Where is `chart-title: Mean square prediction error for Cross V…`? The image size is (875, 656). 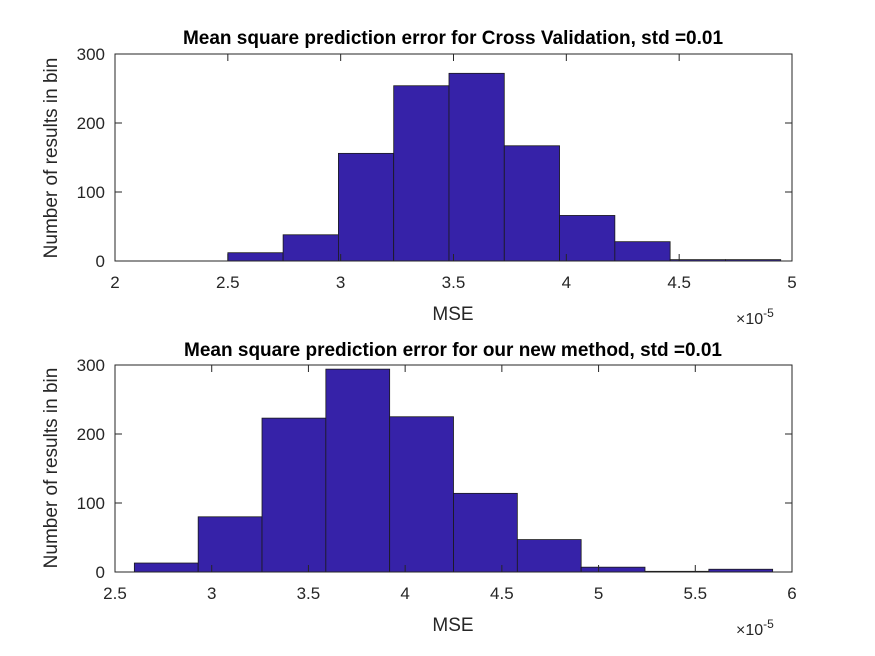
chart-title: Mean square prediction error for Cross V… is located at coordinates (453, 38).